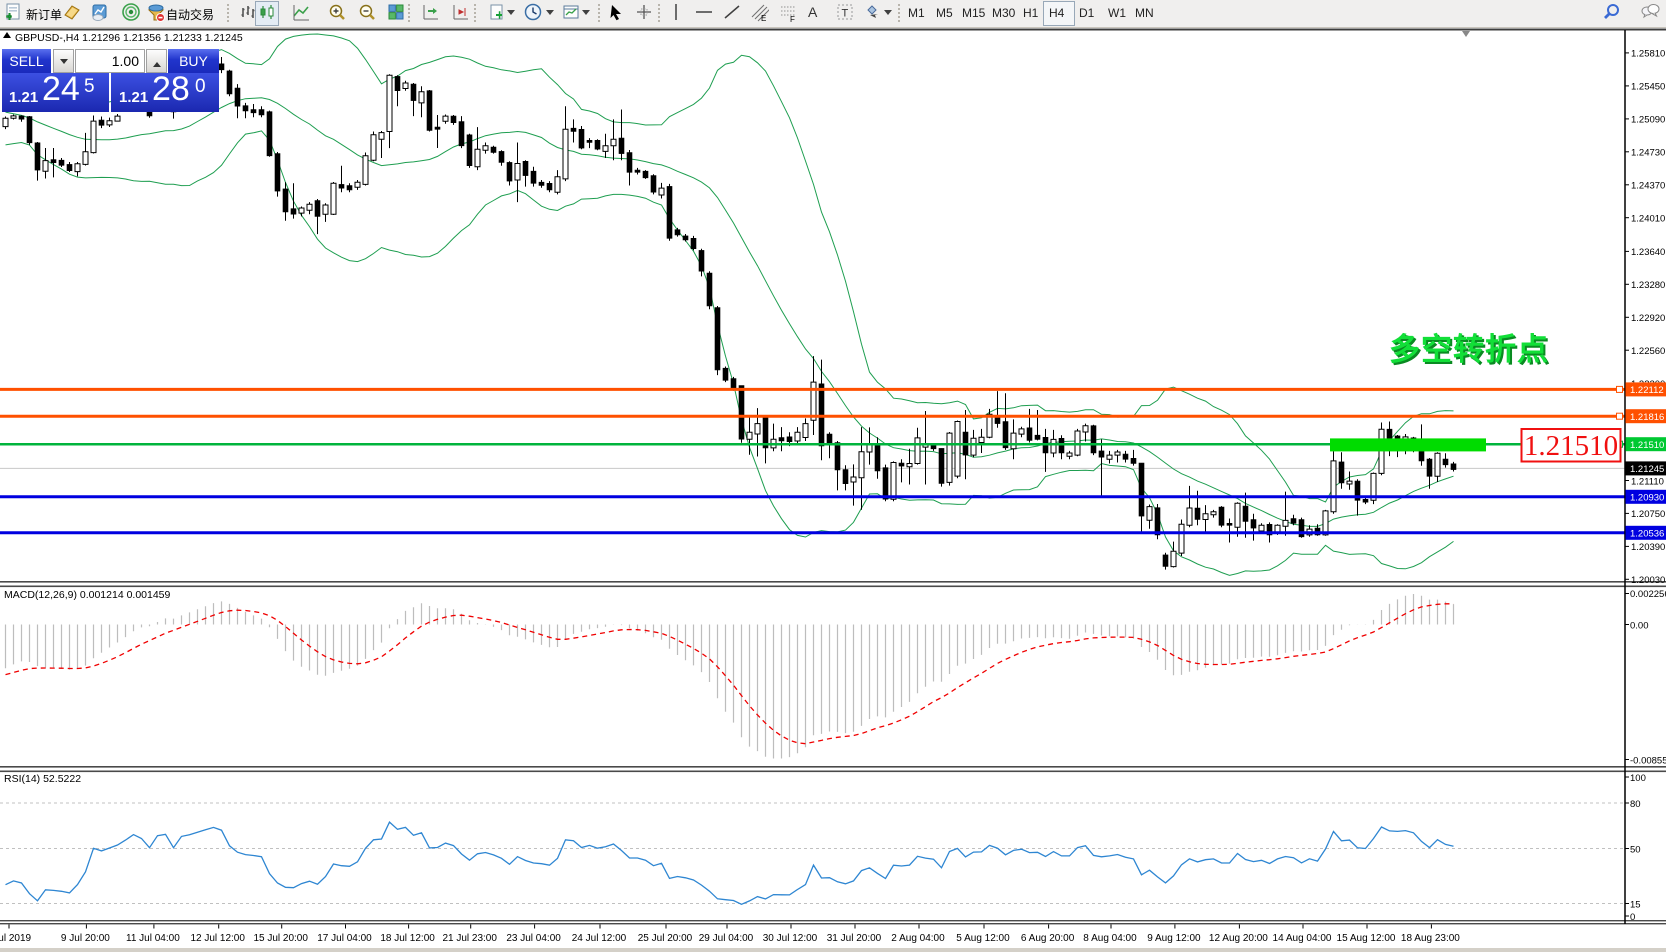 This screenshot has height=952, width=1666. What do you see at coordinates (845, 14) in the screenshot?
I see `svg-text: T` at bounding box center [845, 14].